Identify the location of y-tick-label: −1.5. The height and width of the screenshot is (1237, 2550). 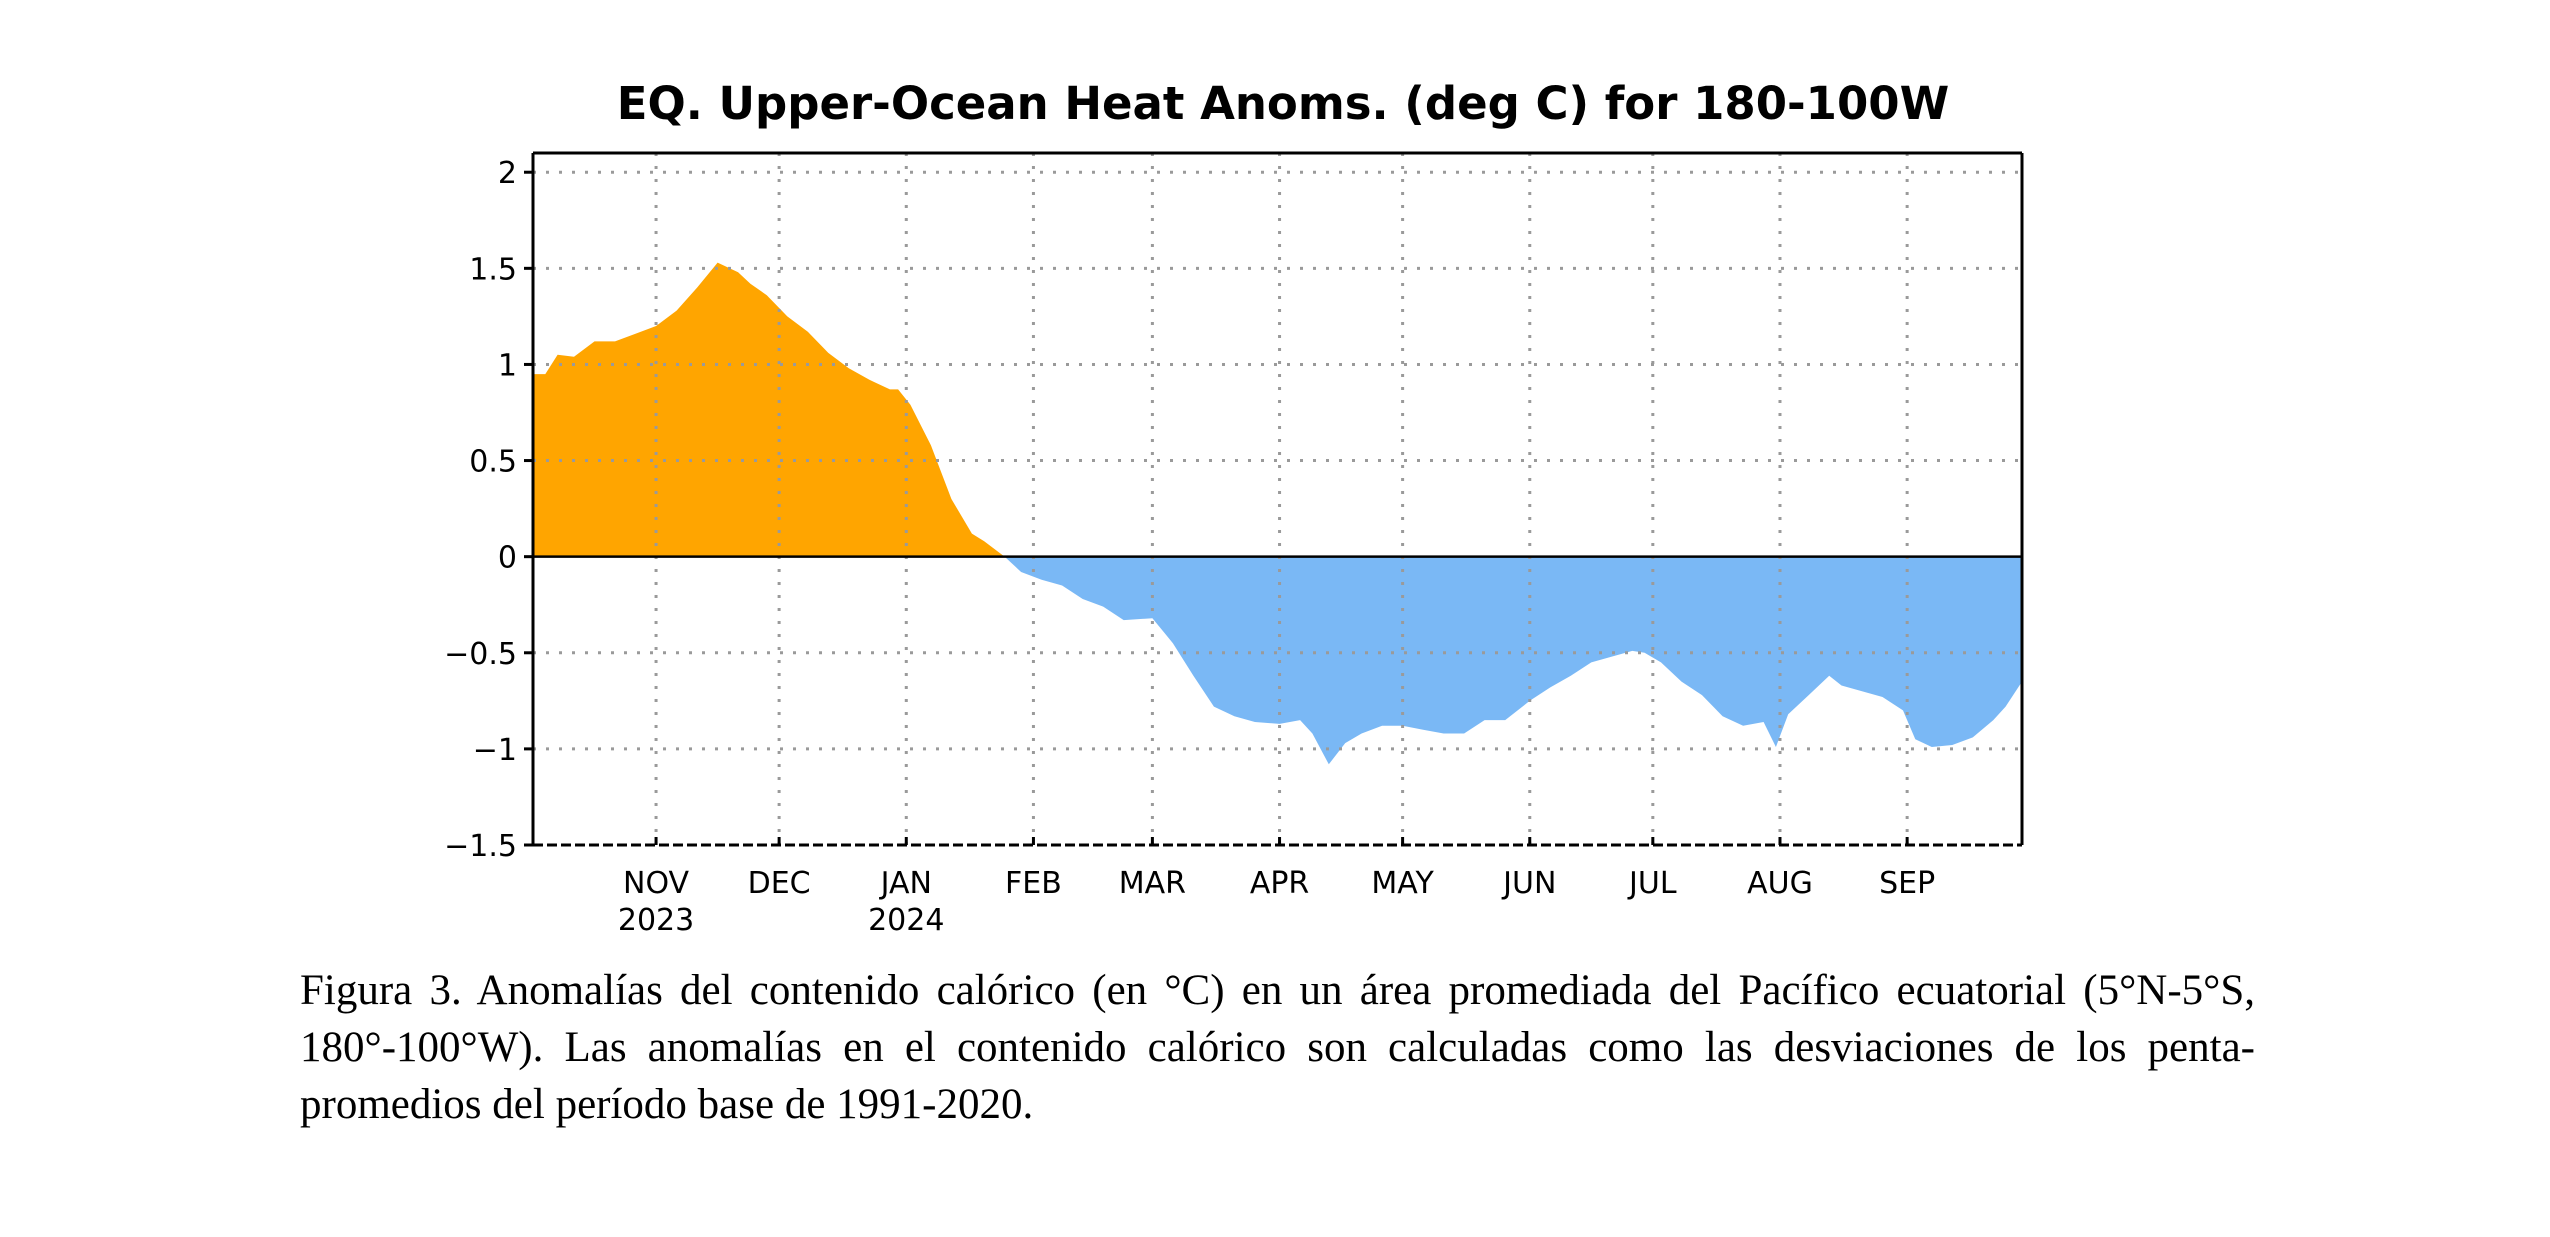
(480, 846).